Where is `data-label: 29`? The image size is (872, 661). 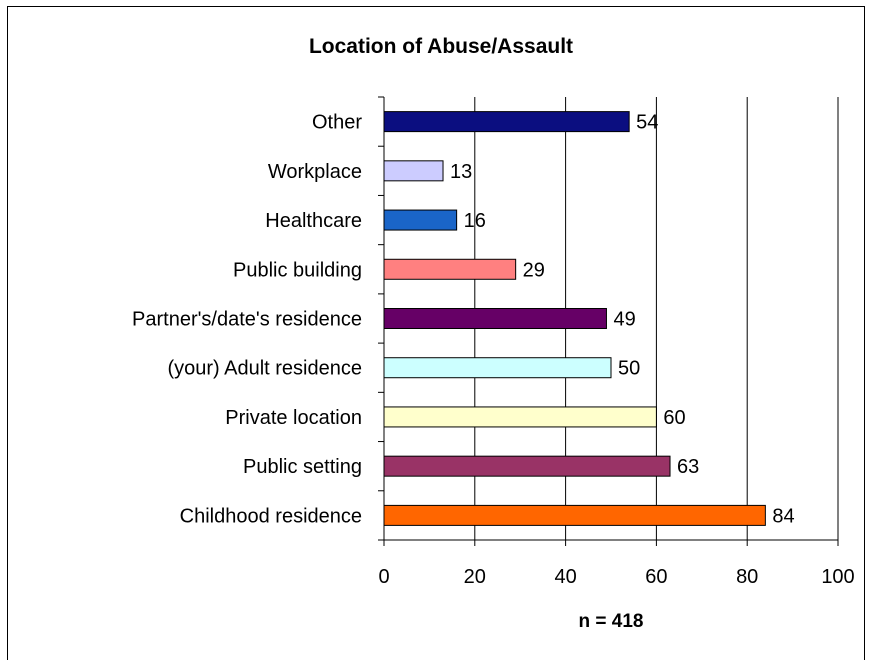 data-label: 29 is located at coordinates (534, 270).